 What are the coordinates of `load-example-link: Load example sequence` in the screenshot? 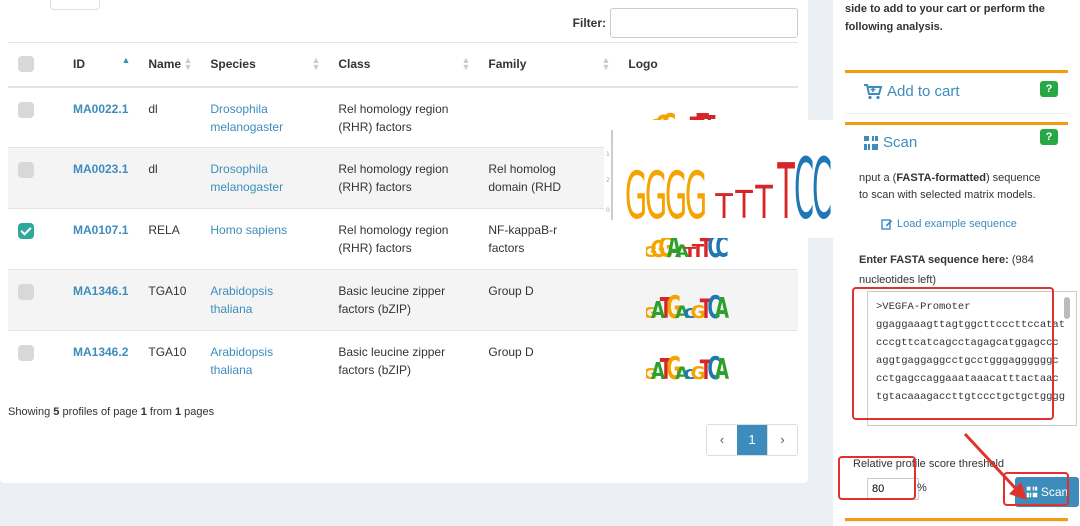 It's located at (949, 224).